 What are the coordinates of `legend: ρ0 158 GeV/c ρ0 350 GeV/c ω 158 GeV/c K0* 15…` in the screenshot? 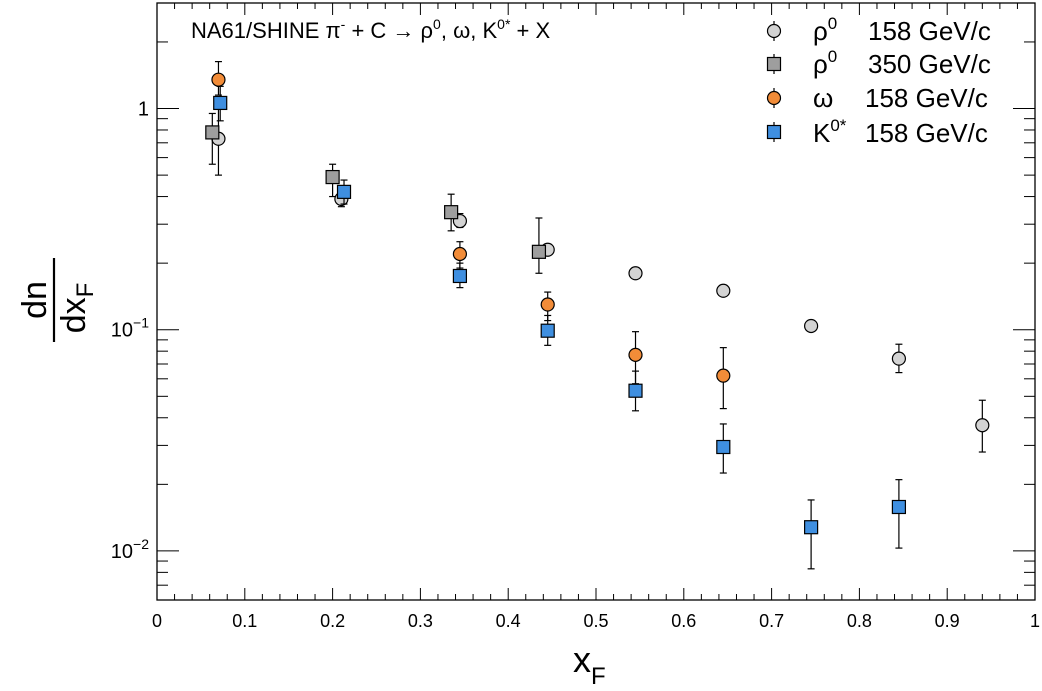 It's located at (878, 81).